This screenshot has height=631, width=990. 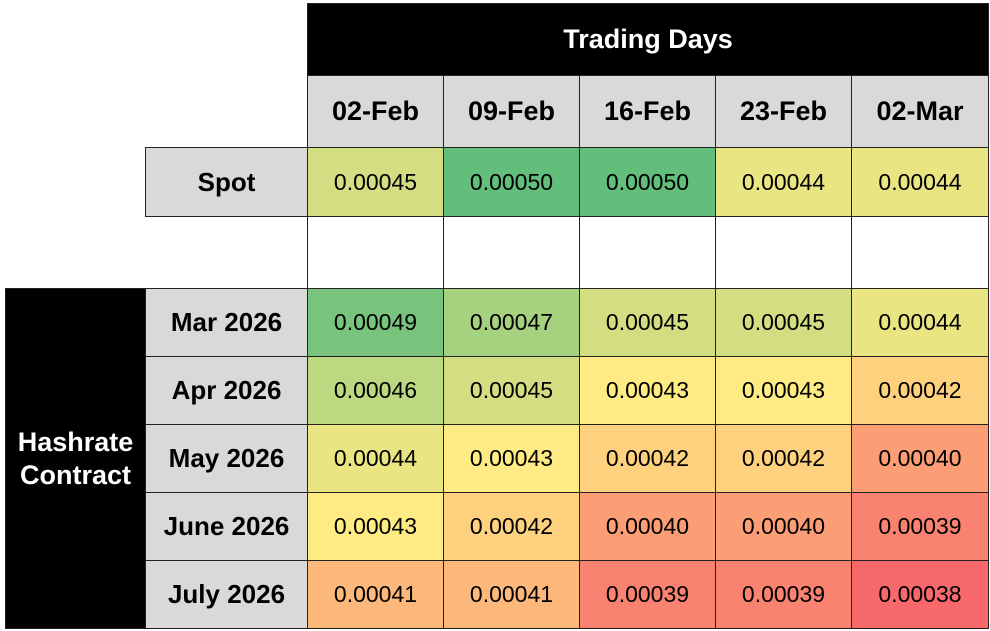 I want to click on heatmap-cell: 0.00049, so click(x=375, y=322).